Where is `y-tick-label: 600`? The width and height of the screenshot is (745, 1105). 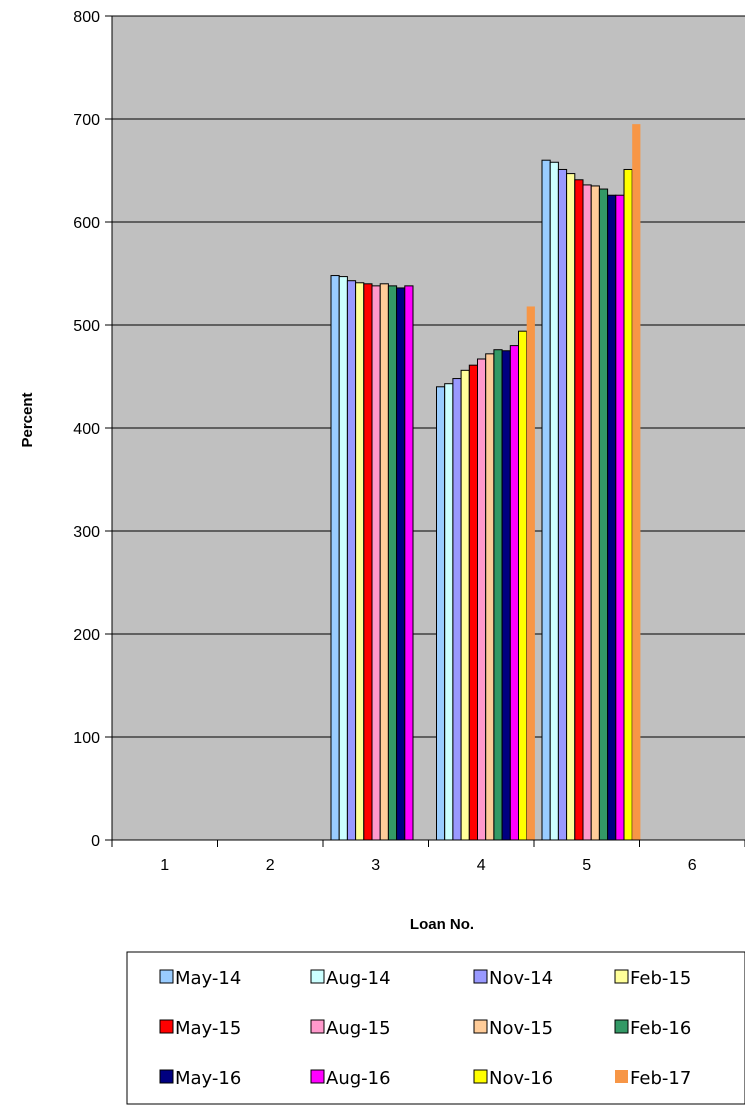
y-tick-label: 600 is located at coordinates (86, 223).